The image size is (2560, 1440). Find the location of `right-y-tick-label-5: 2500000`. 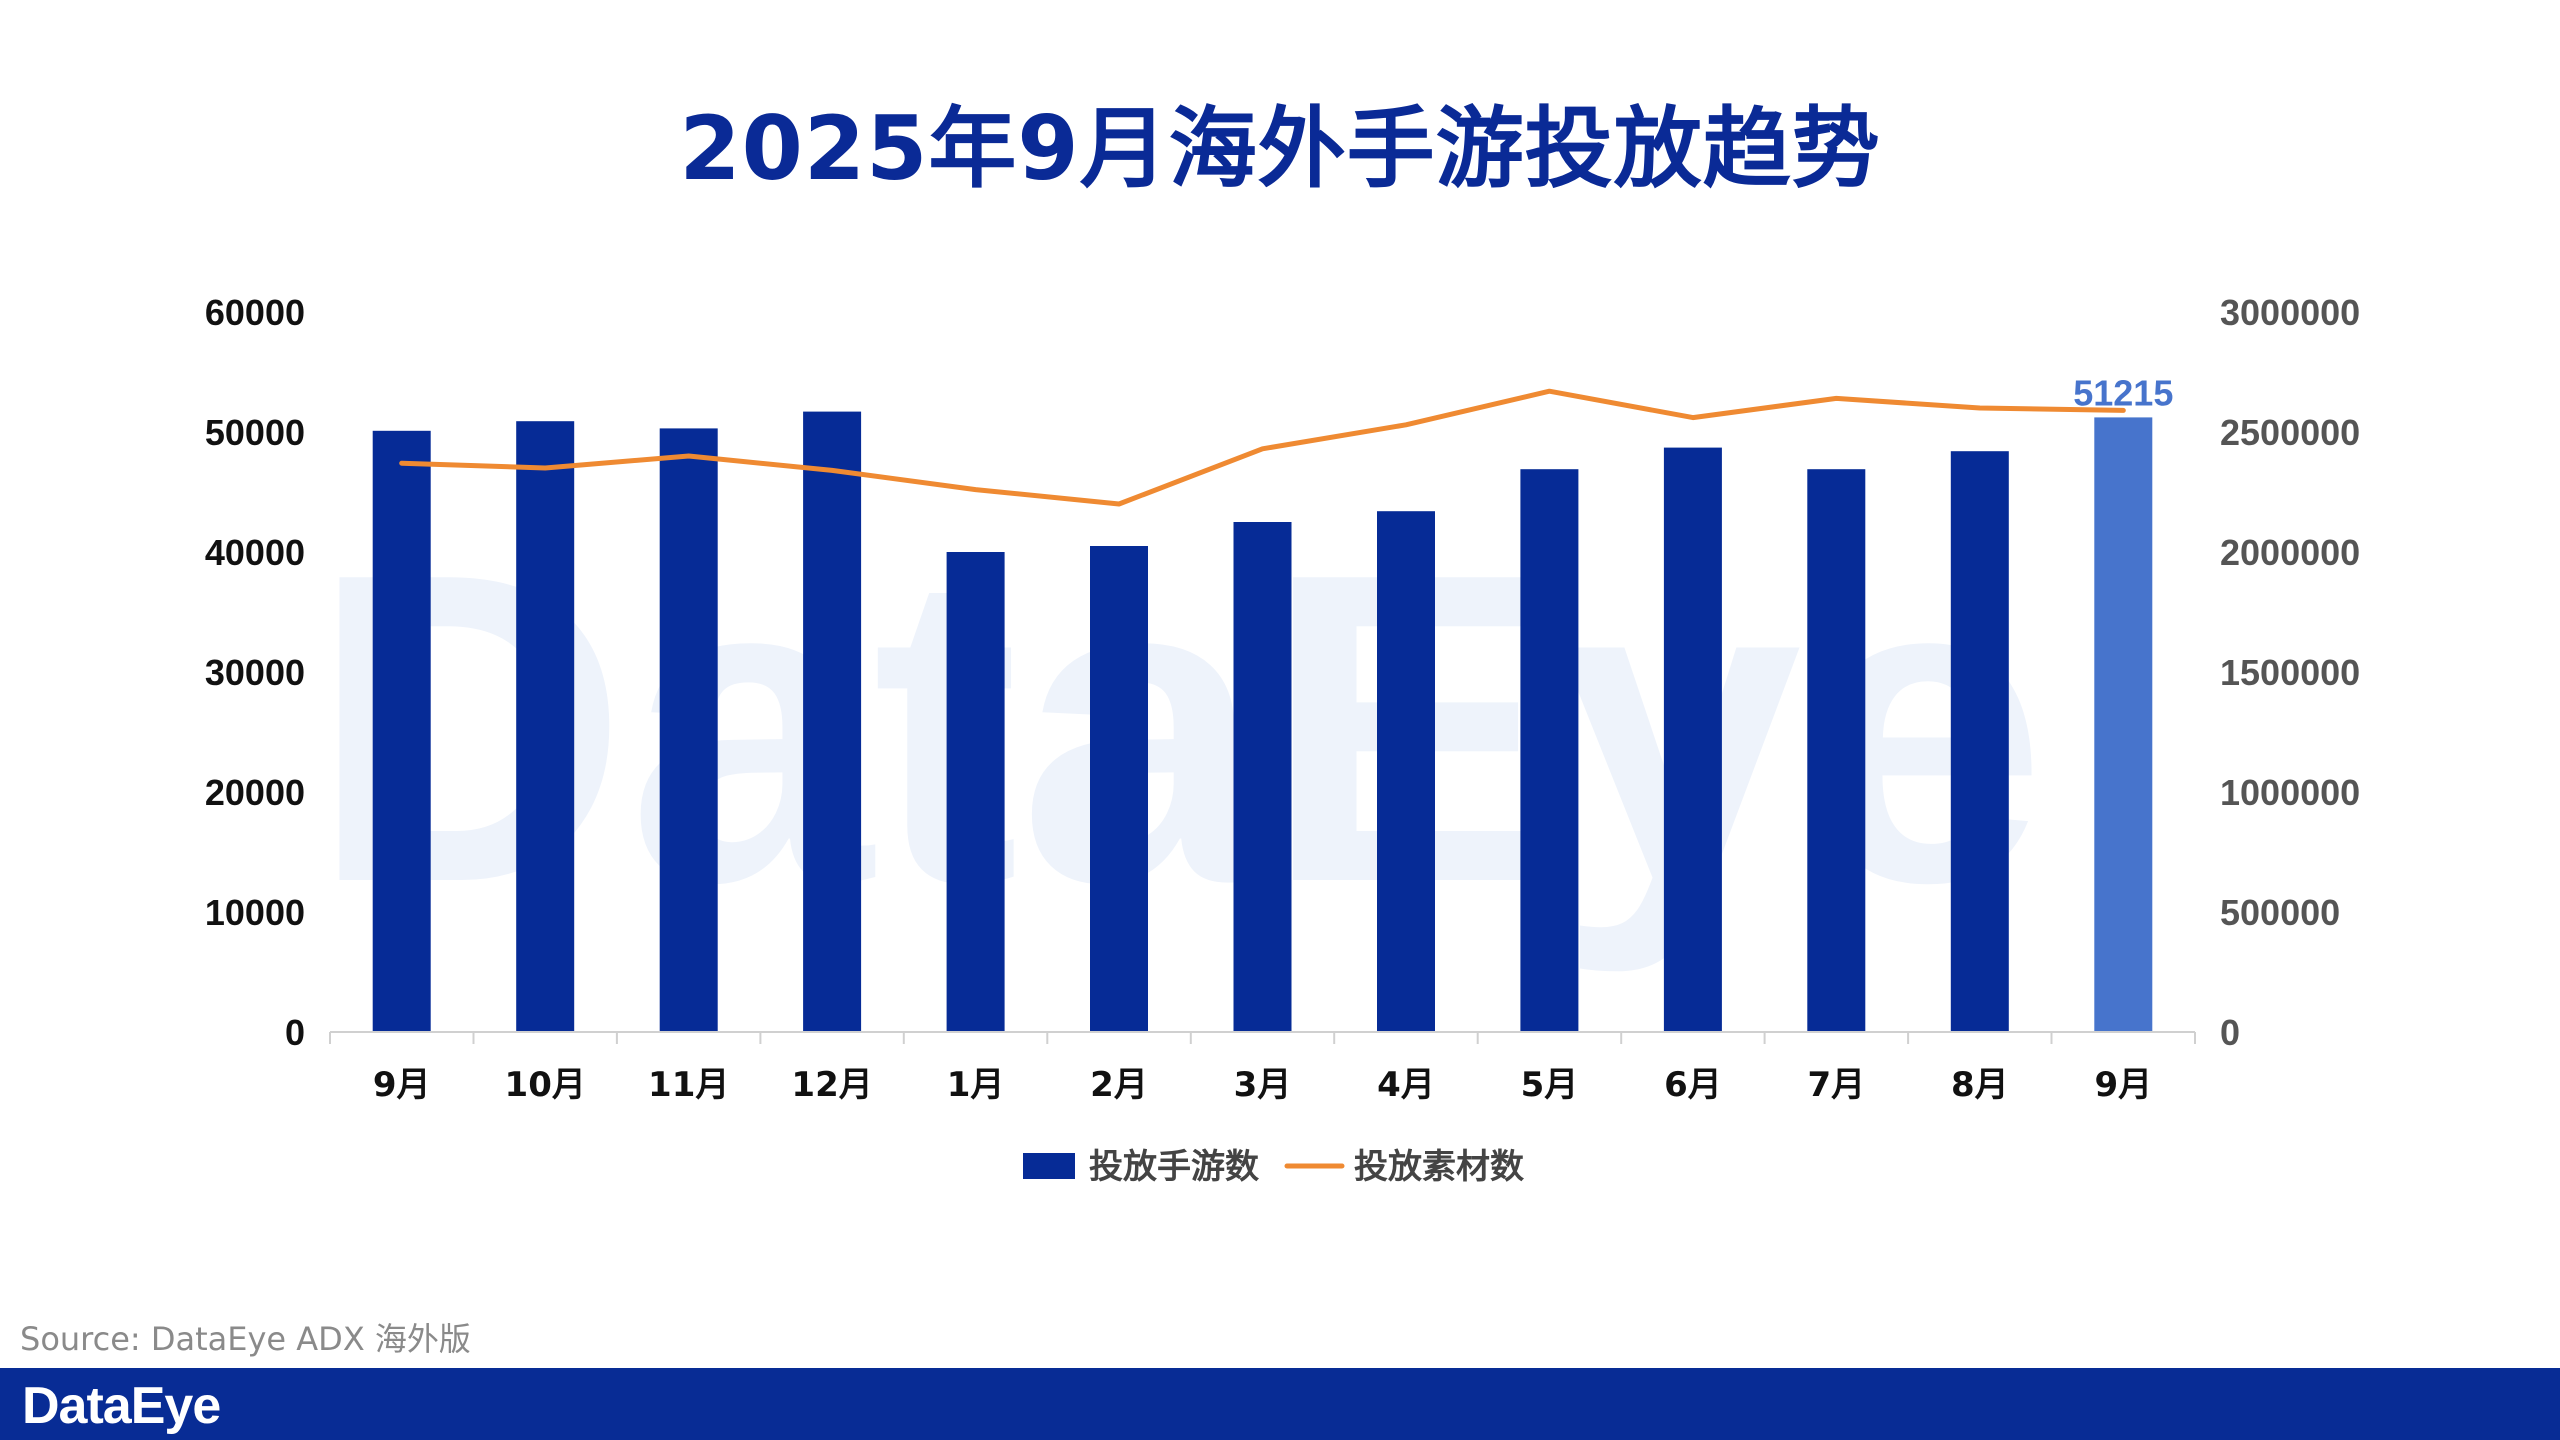

right-y-tick-label-5: 2500000 is located at coordinates (2290, 432).